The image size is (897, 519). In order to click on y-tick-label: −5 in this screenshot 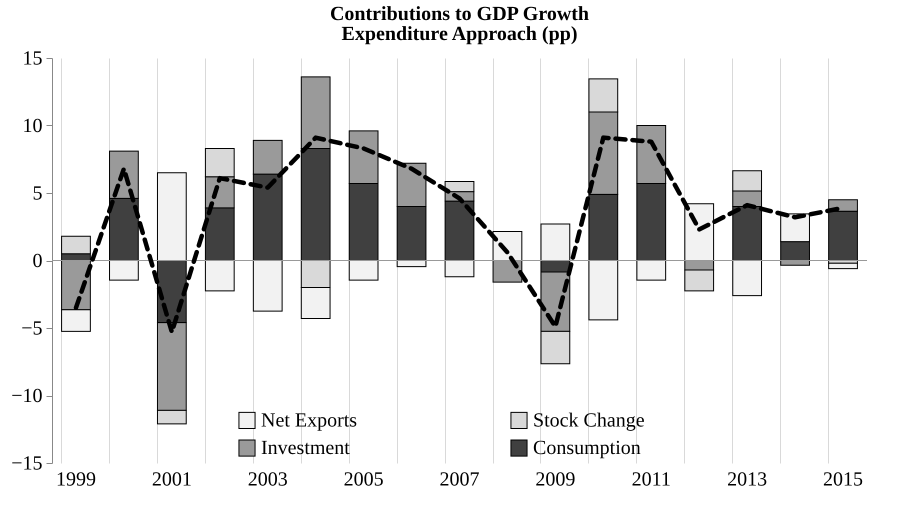, I will do `click(31, 329)`.